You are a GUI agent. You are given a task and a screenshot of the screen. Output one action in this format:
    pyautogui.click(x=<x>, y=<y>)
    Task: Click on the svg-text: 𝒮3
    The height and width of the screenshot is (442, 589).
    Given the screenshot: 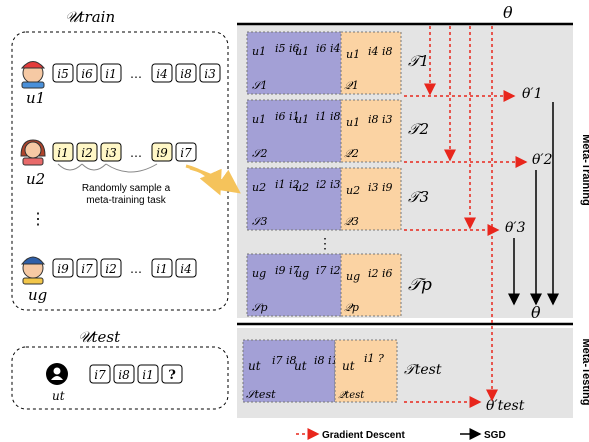 What is the action you would take?
    pyautogui.click(x=260, y=221)
    